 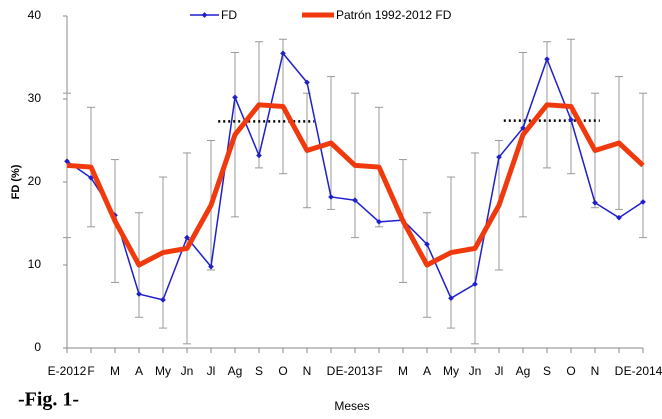 I want to click on y-tick-label: 40, so click(x=35, y=15).